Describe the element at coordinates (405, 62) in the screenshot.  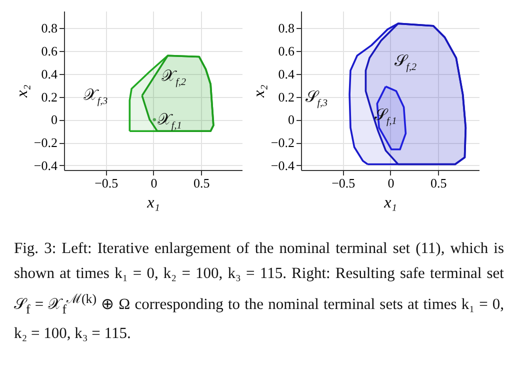
I see `series-label: 𝒮$_{f,2}$` at that location.